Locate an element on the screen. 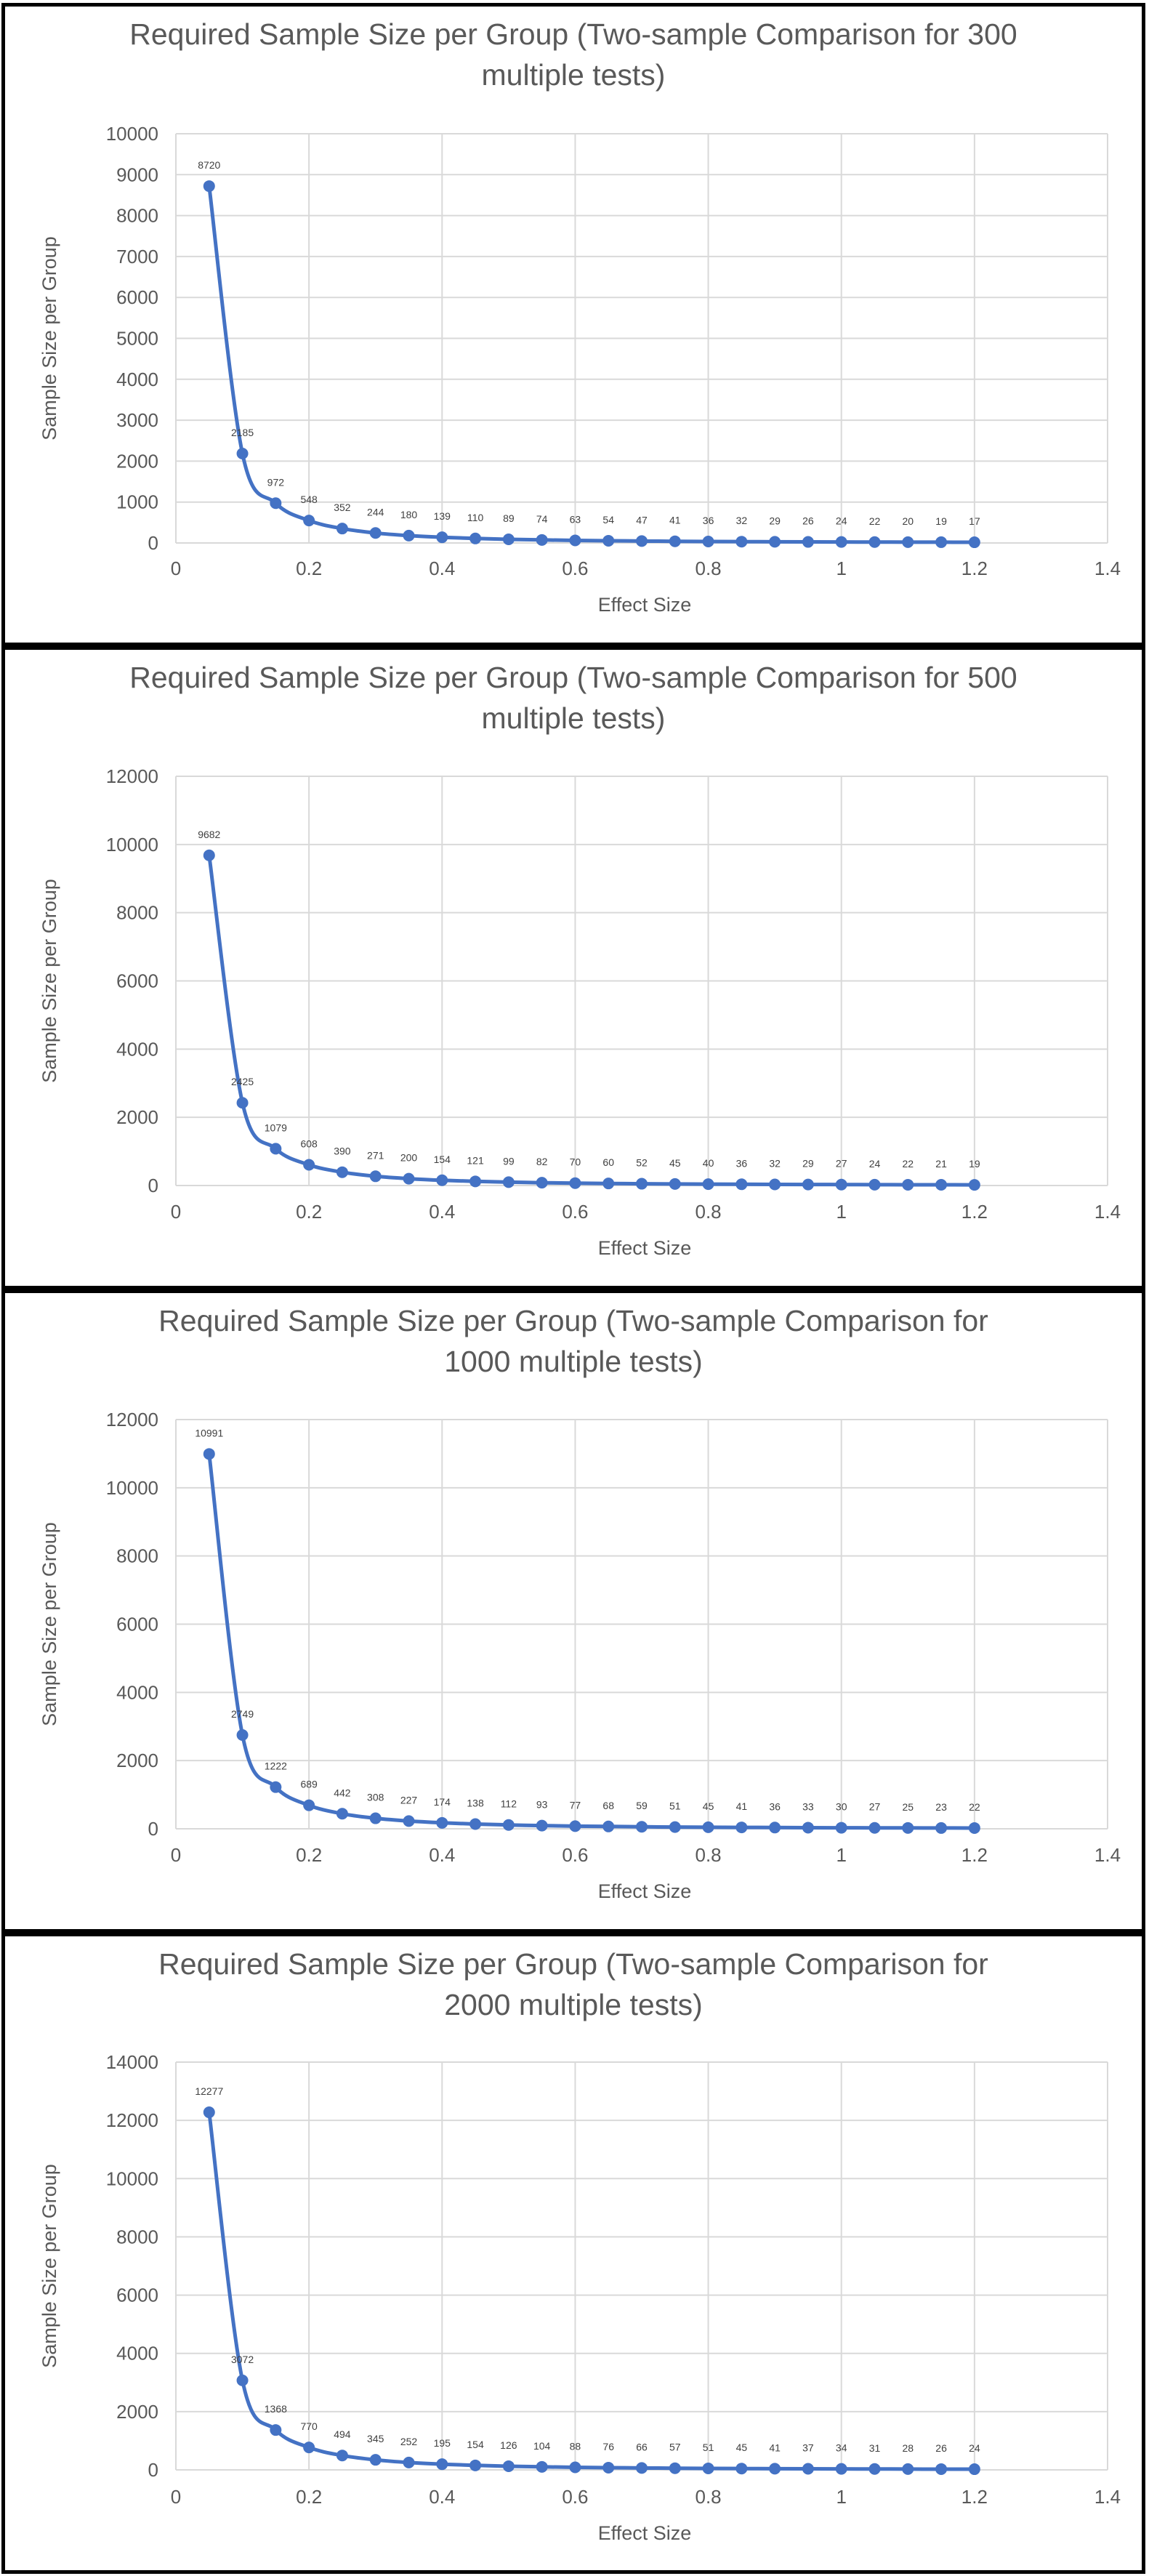  x-tick-label: 1 is located at coordinates (841, 568).